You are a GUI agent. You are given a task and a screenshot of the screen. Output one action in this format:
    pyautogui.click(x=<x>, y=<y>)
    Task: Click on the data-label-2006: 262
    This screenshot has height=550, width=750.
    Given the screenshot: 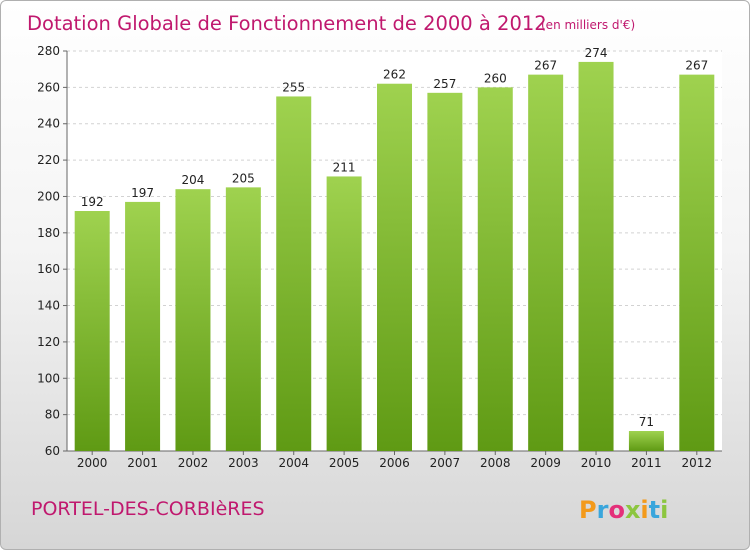 What is the action you would take?
    pyautogui.click(x=394, y=75)
    